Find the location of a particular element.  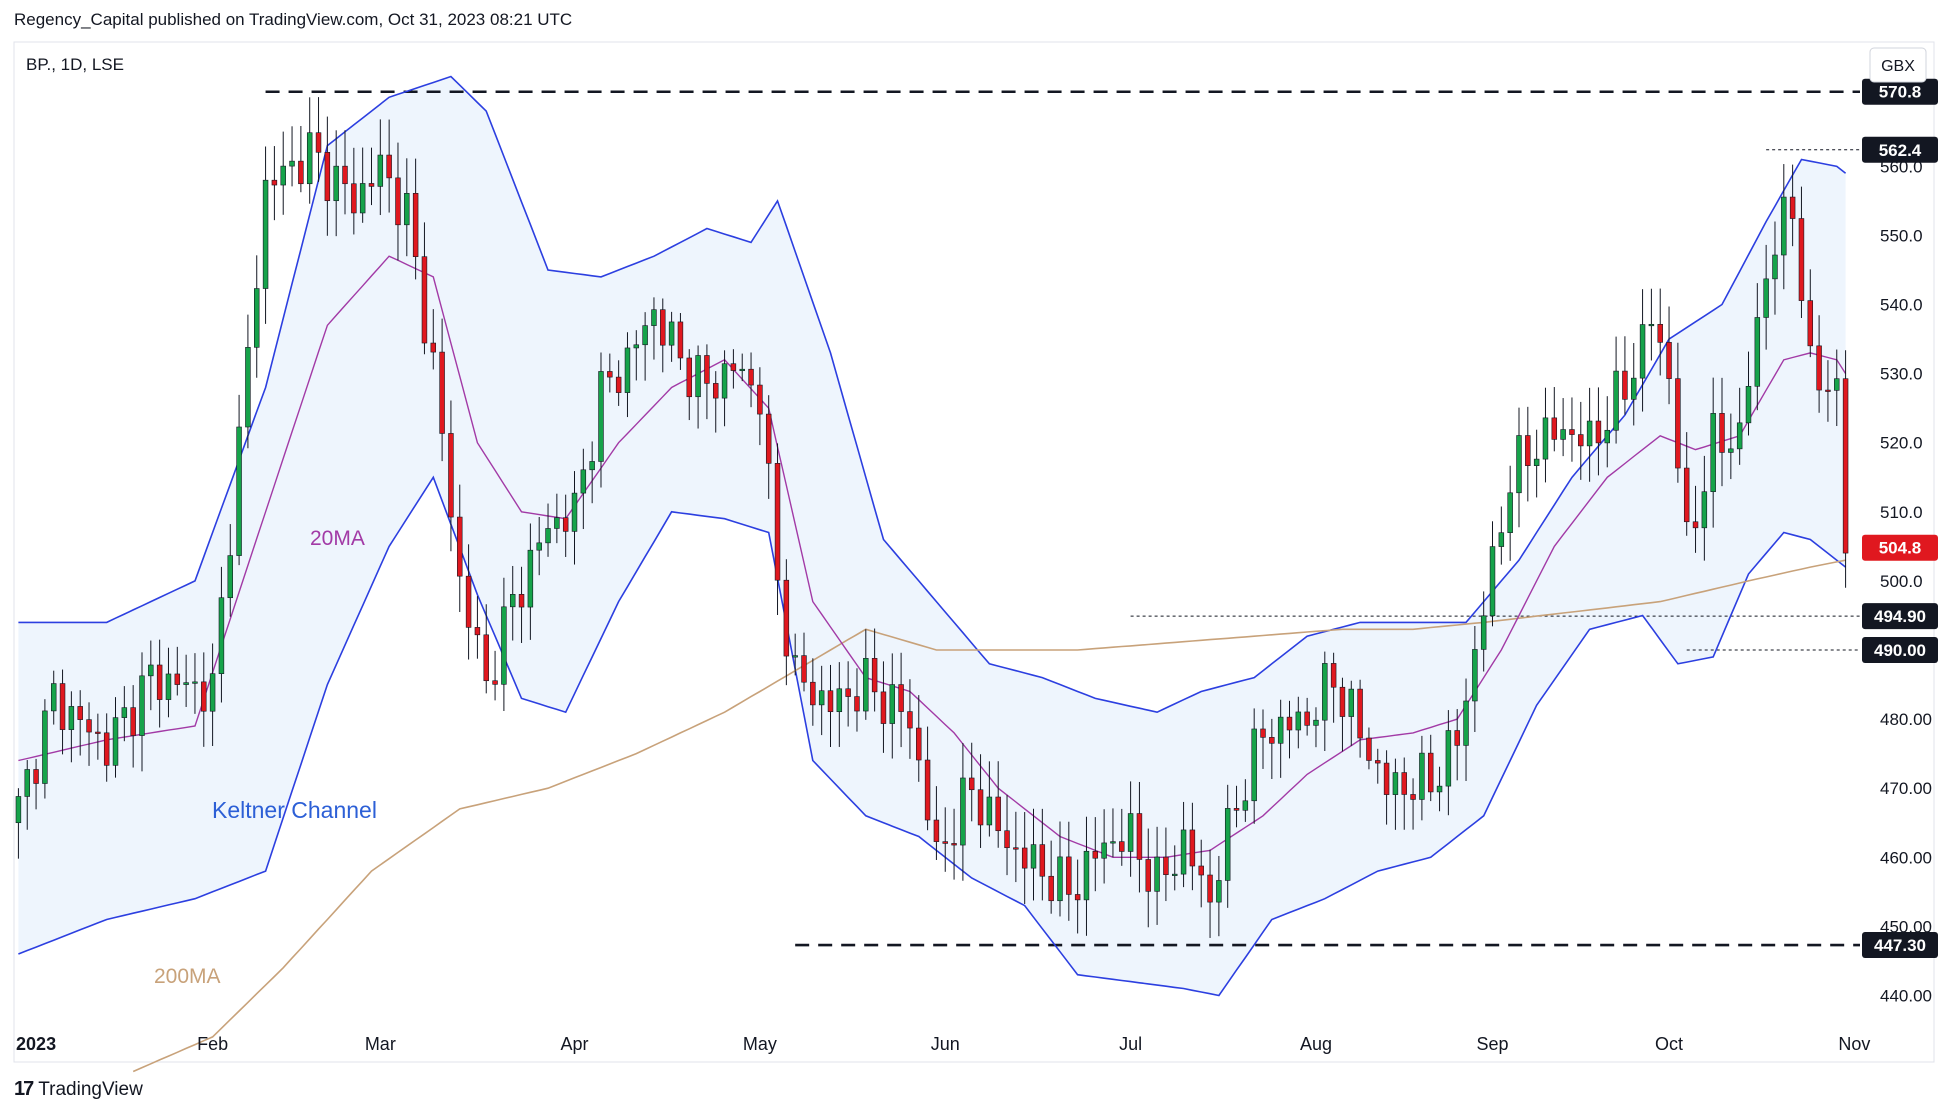

price-label-text: 490.00 is located at coordinates (1900, 650).